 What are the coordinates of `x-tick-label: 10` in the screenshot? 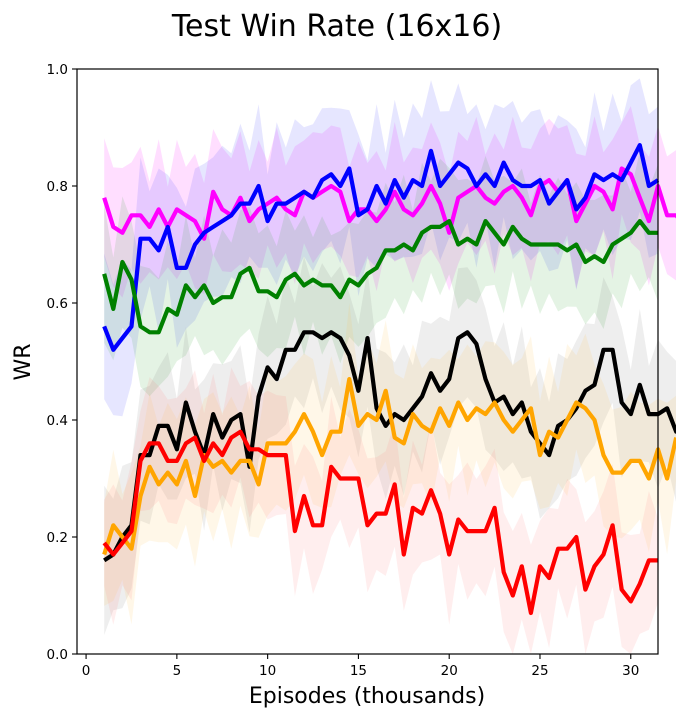 It's located at (267, 671).